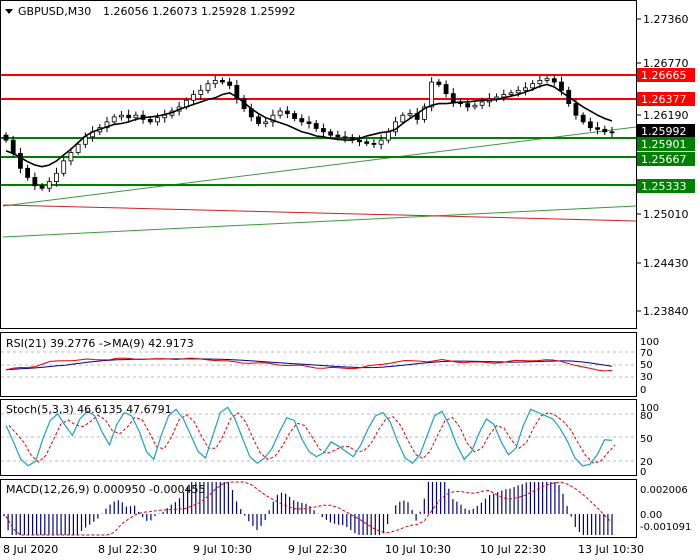 This screenshot has width=700, height=560. Describe the element at coordinates (513, 549) in the screenshot. I see `time-label: 10 Jul 22:30` at that location.